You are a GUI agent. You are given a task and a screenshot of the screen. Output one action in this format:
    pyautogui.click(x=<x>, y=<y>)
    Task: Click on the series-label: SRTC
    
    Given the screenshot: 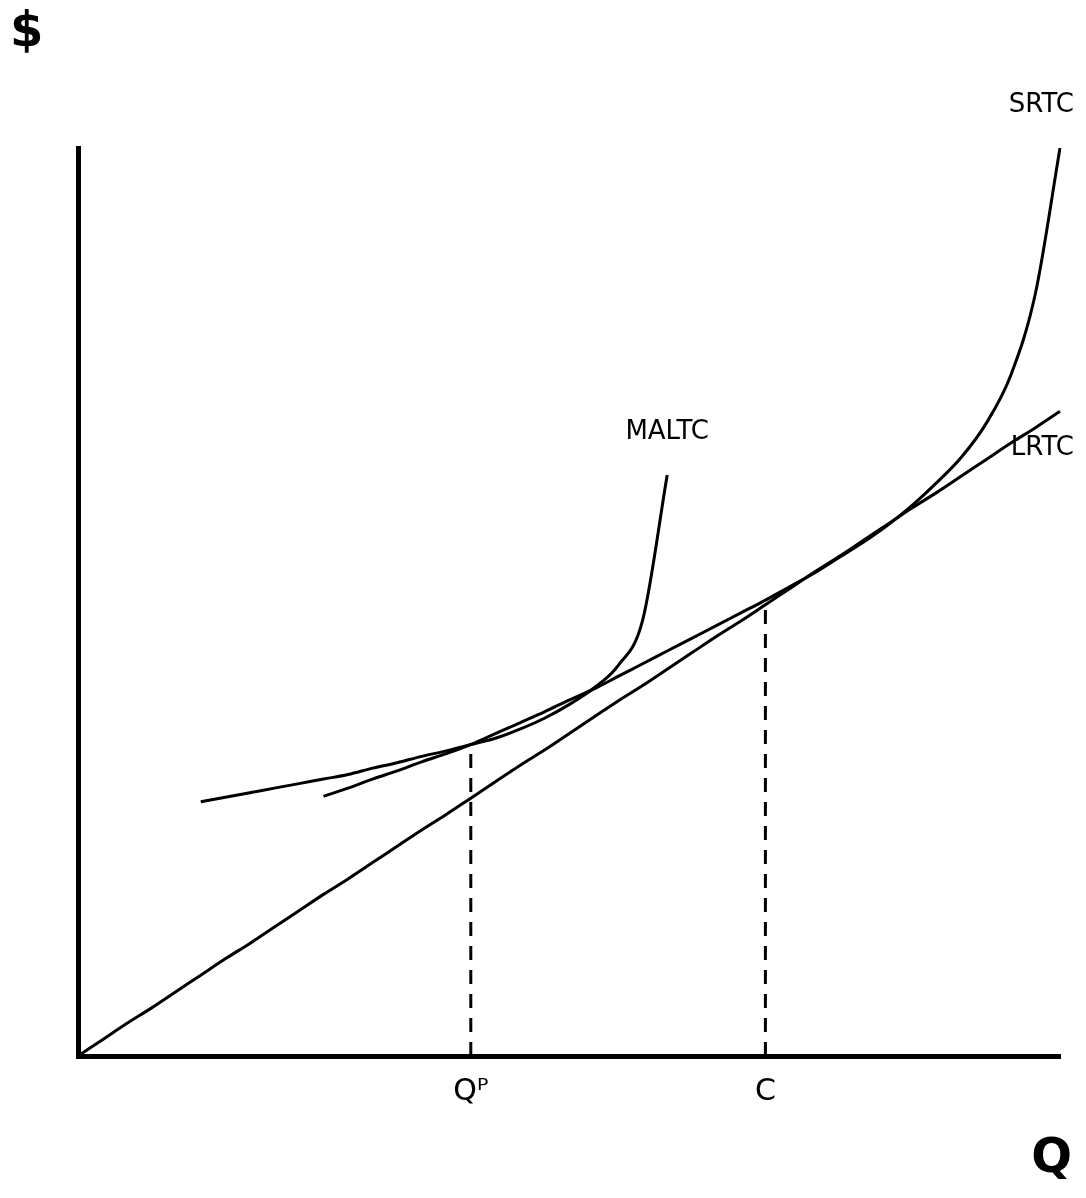 What is the action you would take?
    pyautogui.click(x=1041, y=102)
    